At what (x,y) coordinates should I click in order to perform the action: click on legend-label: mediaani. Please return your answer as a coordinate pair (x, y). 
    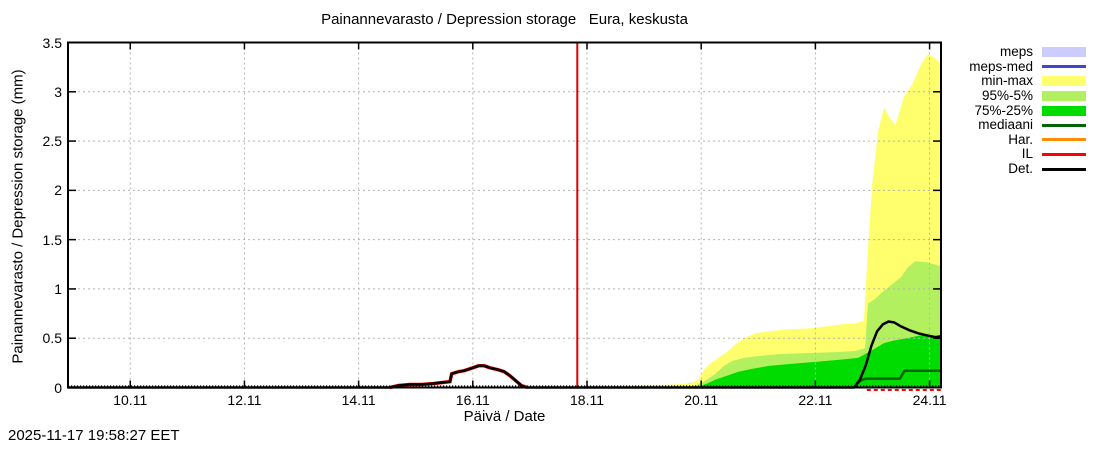
    Looking at the image, I should click on (1005, 125).